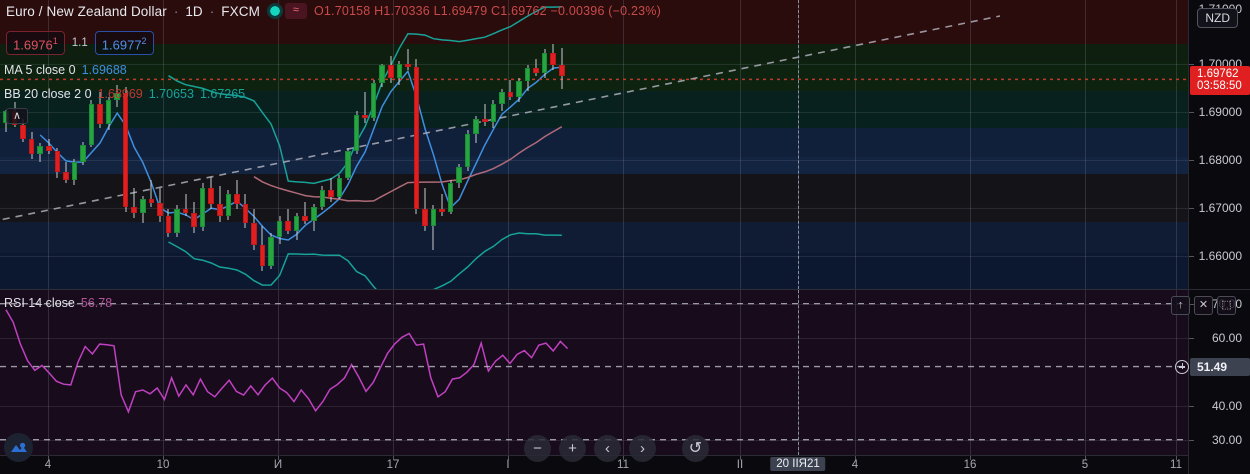 This screenshot has height=474, width=1250. Describe the element at coordinates (393, 465) in the screenshot. I see `time-axis-label-3: 17` at that location.